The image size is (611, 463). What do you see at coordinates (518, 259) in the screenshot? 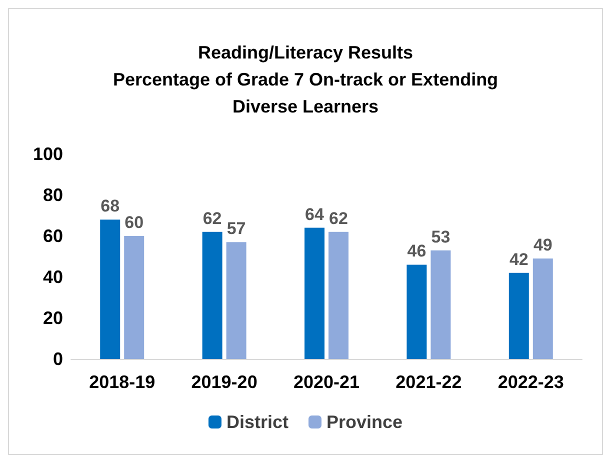
I see `data-label: 42` at bounding box center [518, 259].